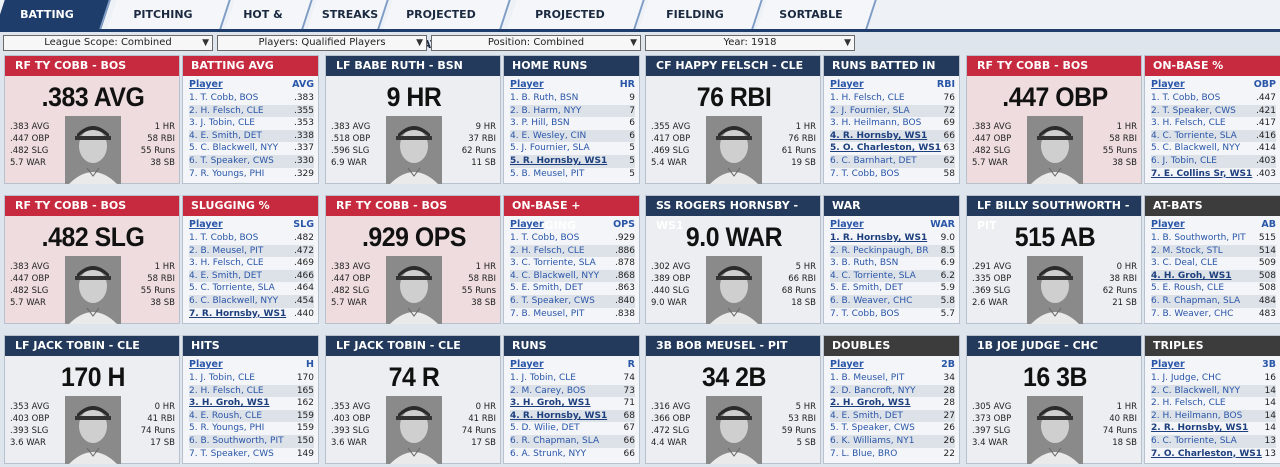 Image resolution: width=1280 pixels, height=467 pixels. Describe the element at coordinates (1213, 251) in the screenshot. I see `leaderboard-row: 2. M. Stock, STL 514` at that location.